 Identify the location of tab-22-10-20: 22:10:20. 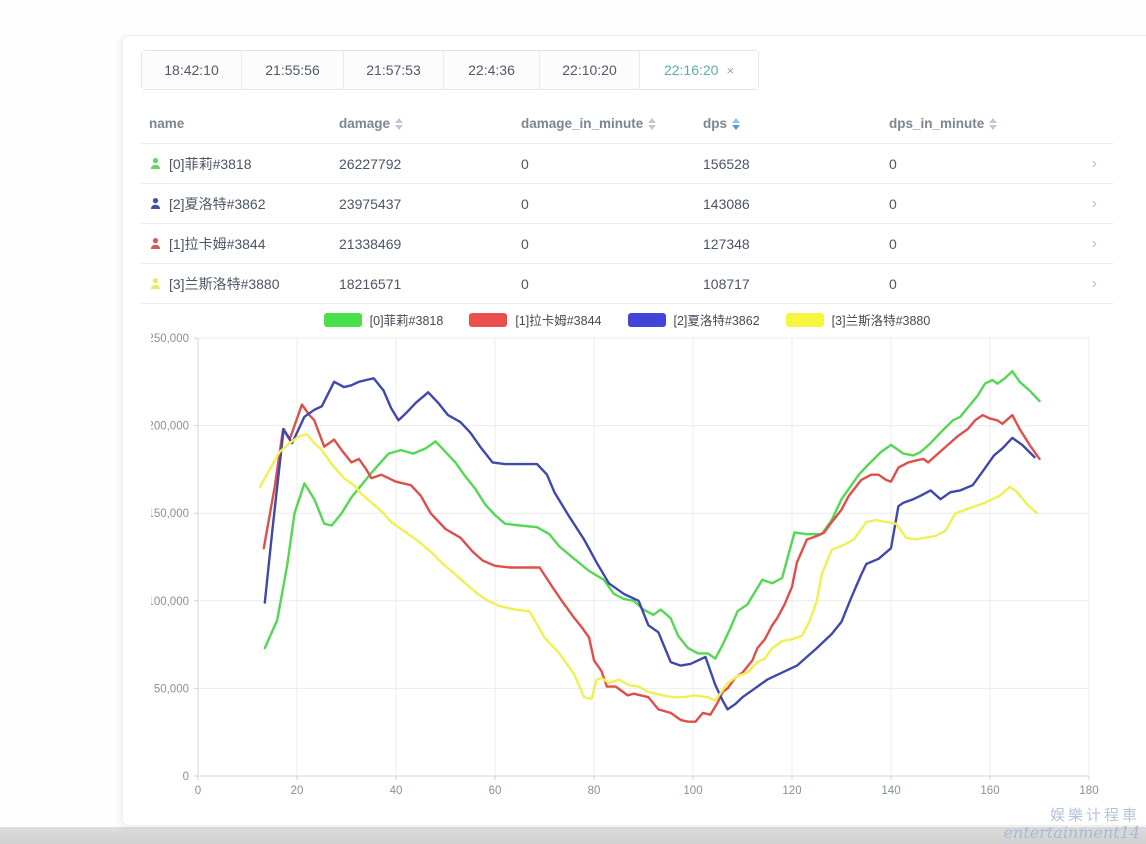
(590, 70).